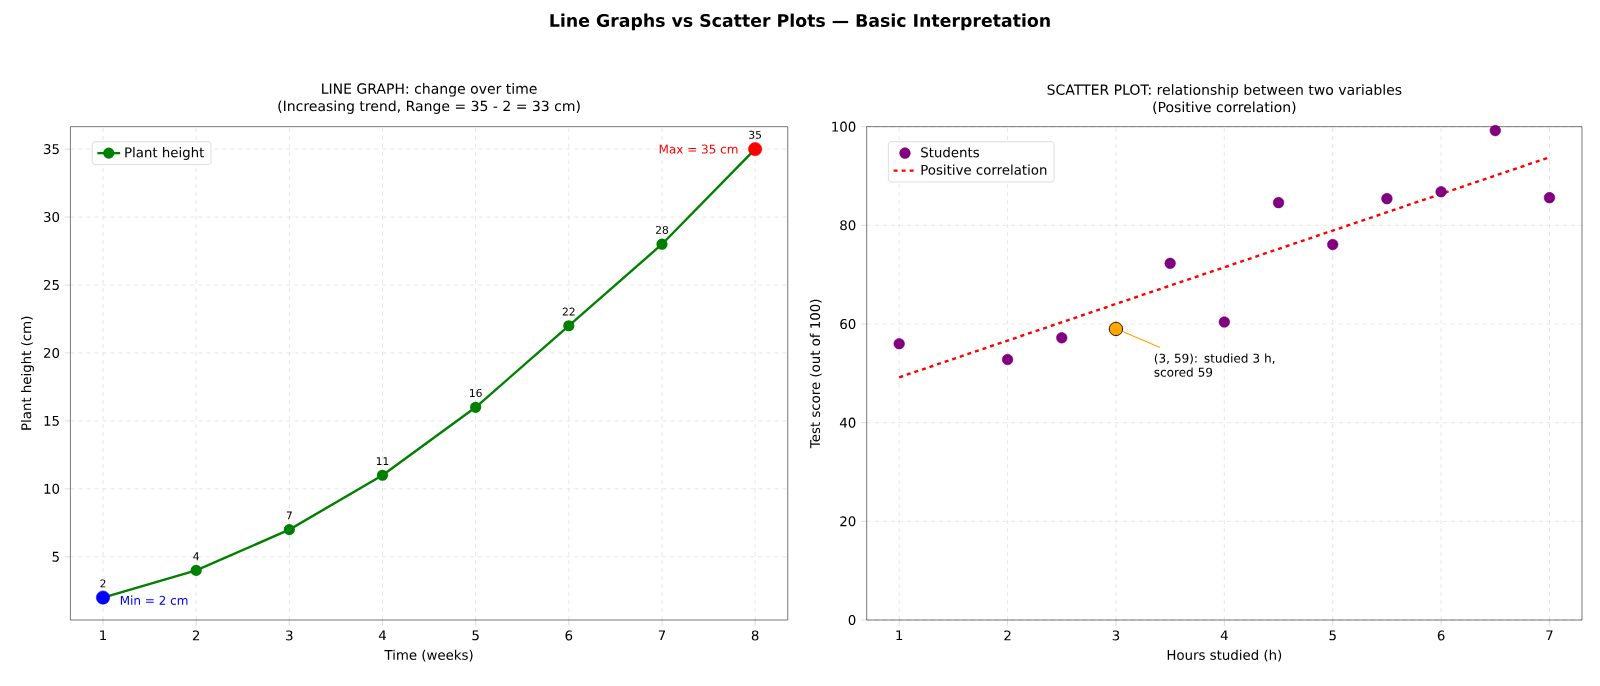 Image resolution: width=1600 pixels, height=686 pixels. I want to click on data-label: 7, so click(289, 515).